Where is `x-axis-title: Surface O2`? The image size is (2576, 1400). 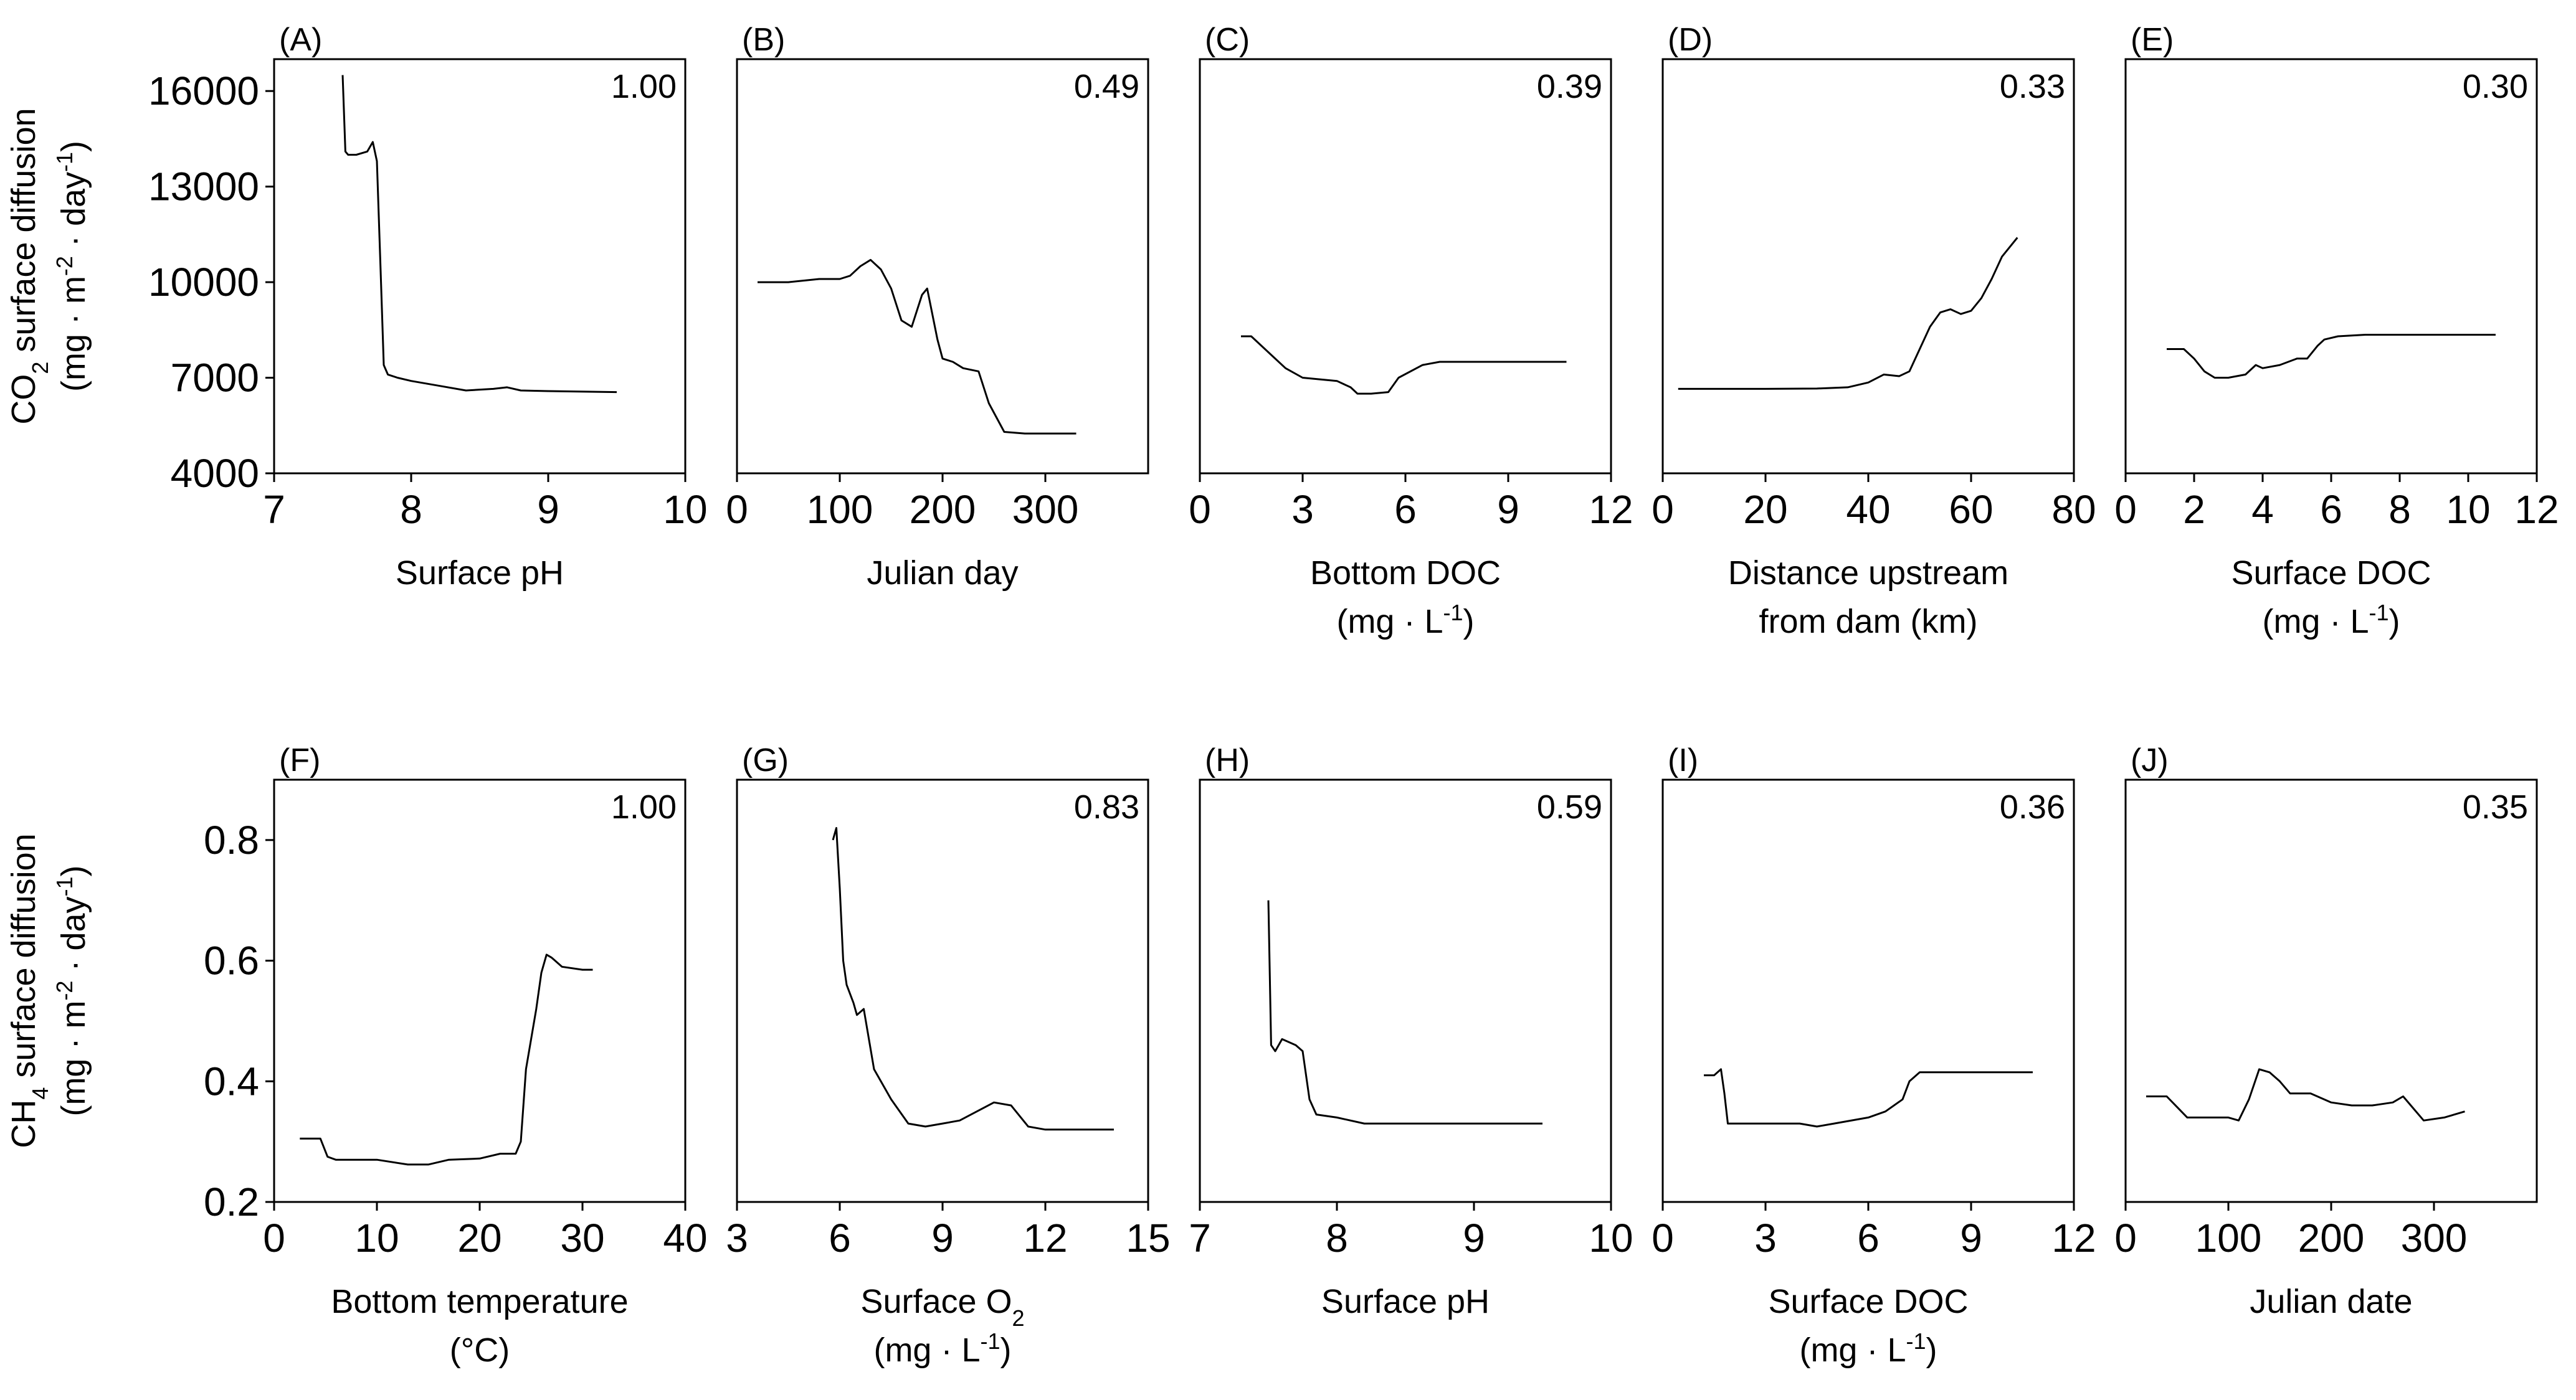
x-axis-title: Surface O2 is located at coordinates (942, 1307).